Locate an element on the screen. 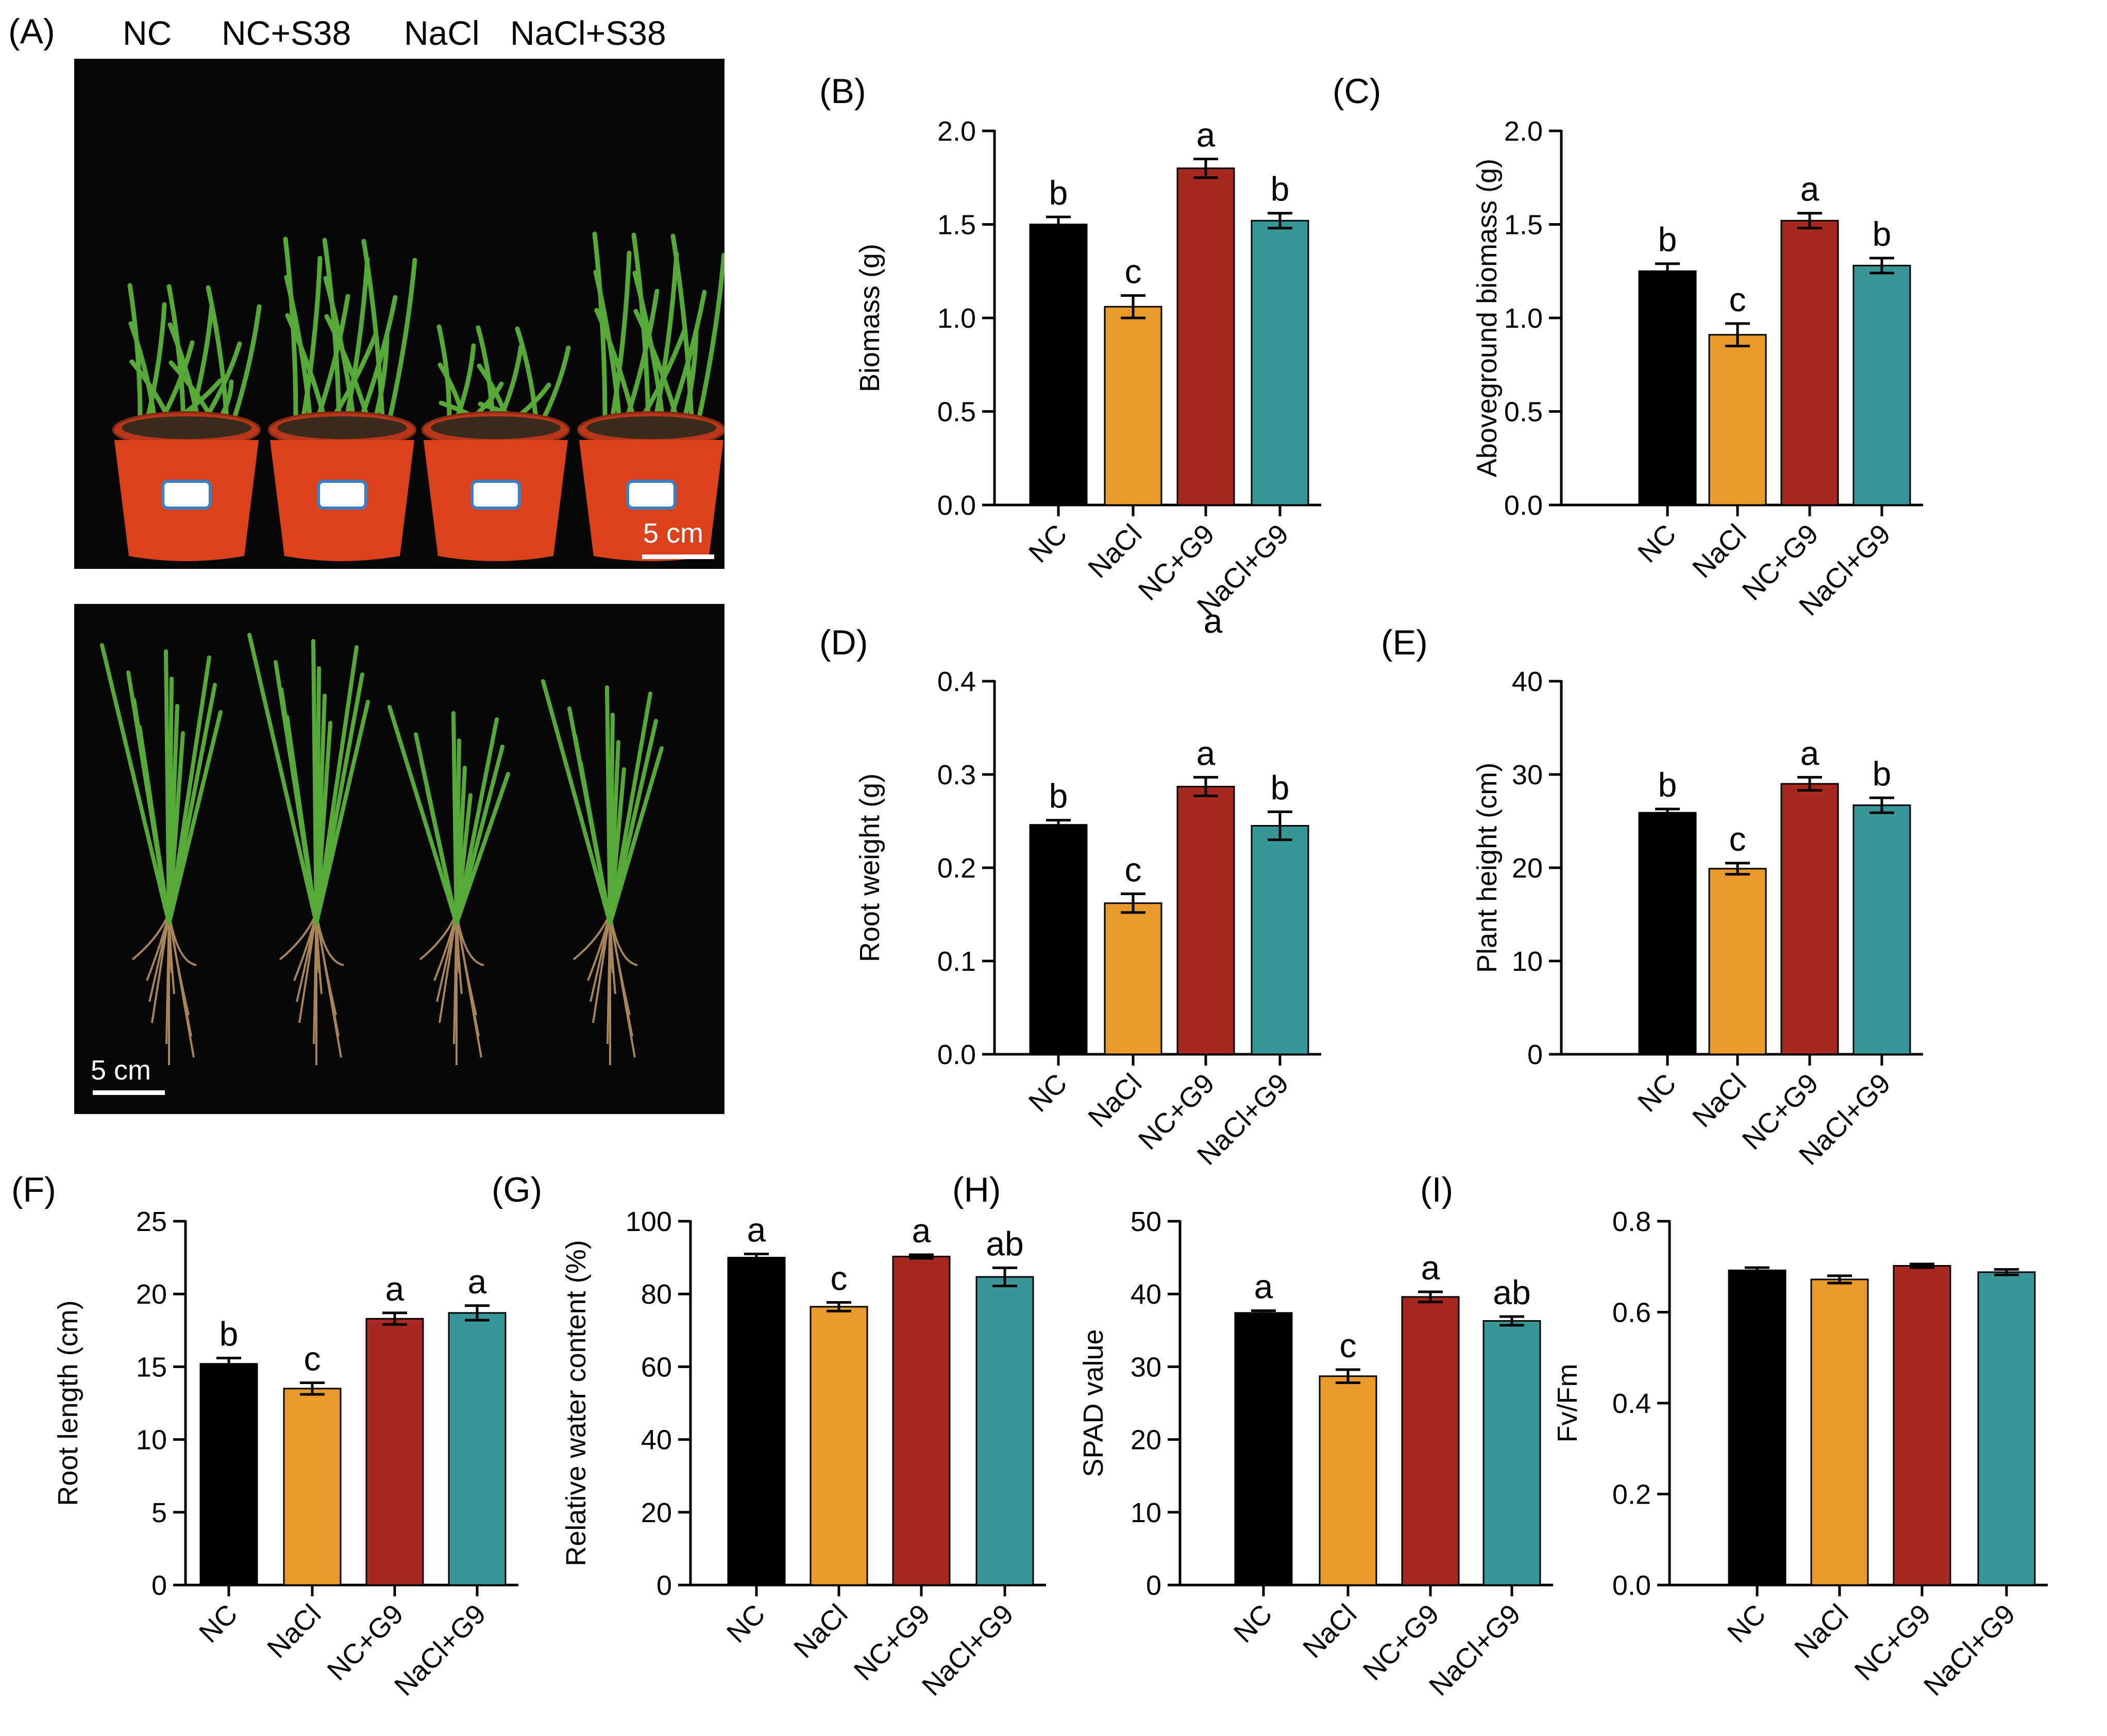 Image resolution: width=2107 pixels, height=1736 pixels. photo-label-nacl-s38: NaCl+S38 is located at coordinates (588, 33).